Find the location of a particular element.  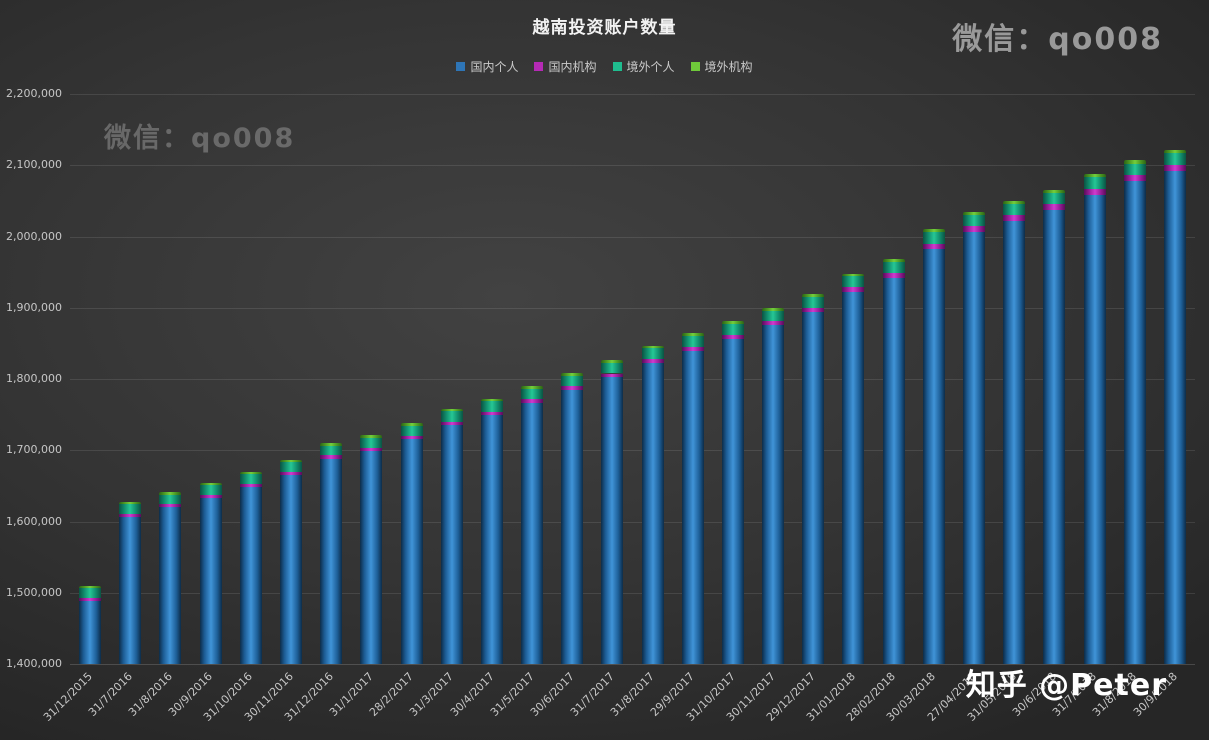

x-tick-label: 31/12/2015 is located at coordinates (67, 696).